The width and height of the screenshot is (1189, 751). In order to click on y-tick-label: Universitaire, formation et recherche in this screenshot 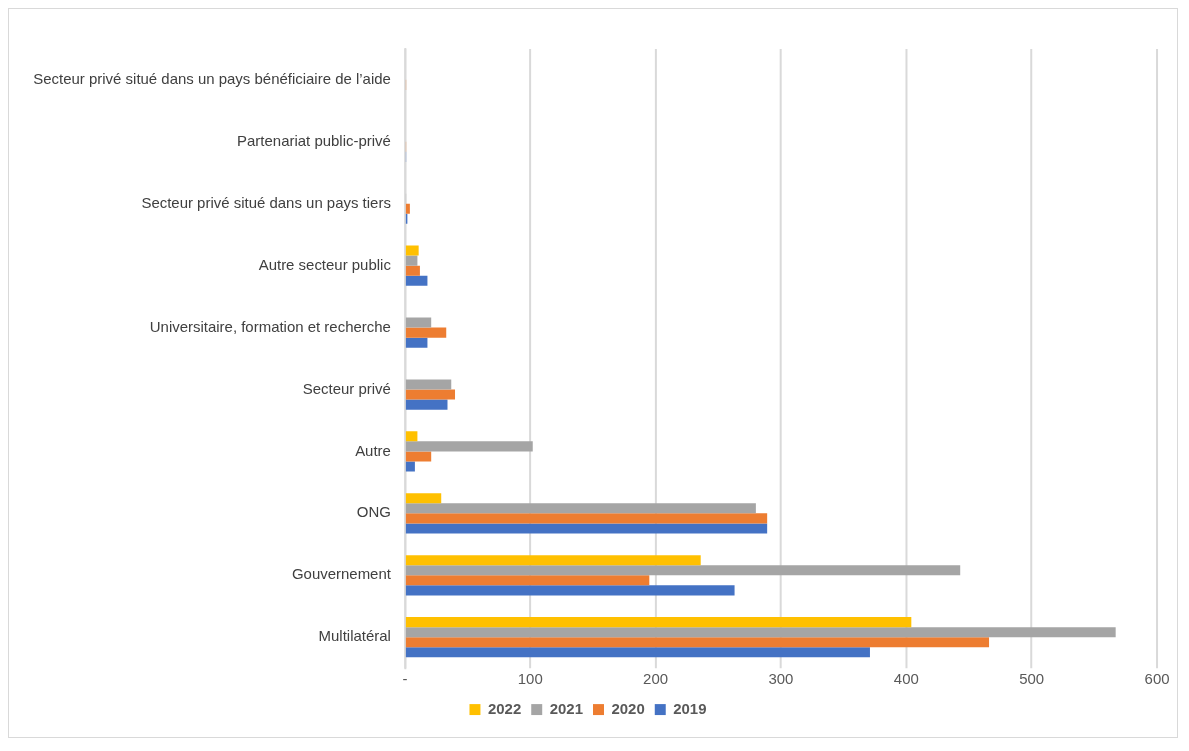, I will do `click(270, 326)`.